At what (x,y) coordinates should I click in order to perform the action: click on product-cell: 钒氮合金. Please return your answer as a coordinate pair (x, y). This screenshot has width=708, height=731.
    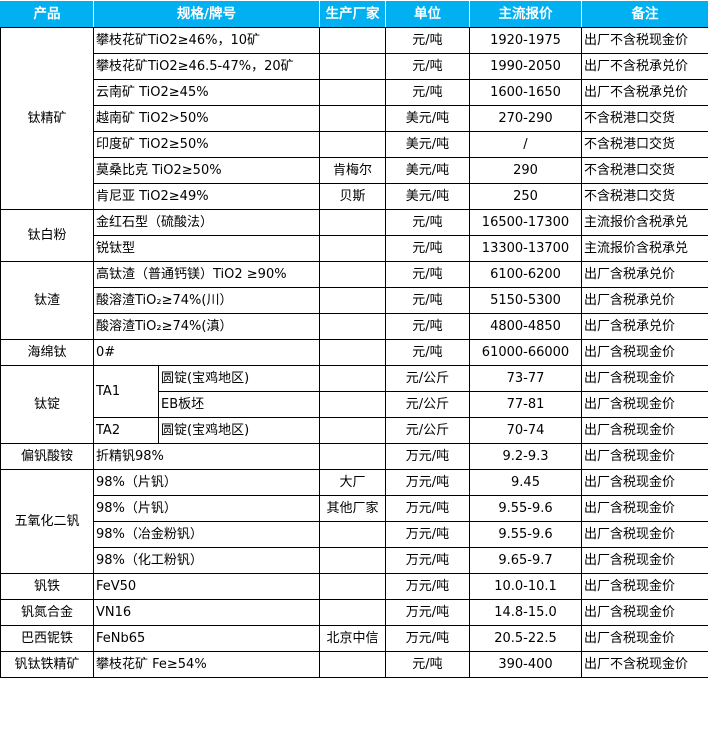
    Looking at the image, I should click on (47, 612).